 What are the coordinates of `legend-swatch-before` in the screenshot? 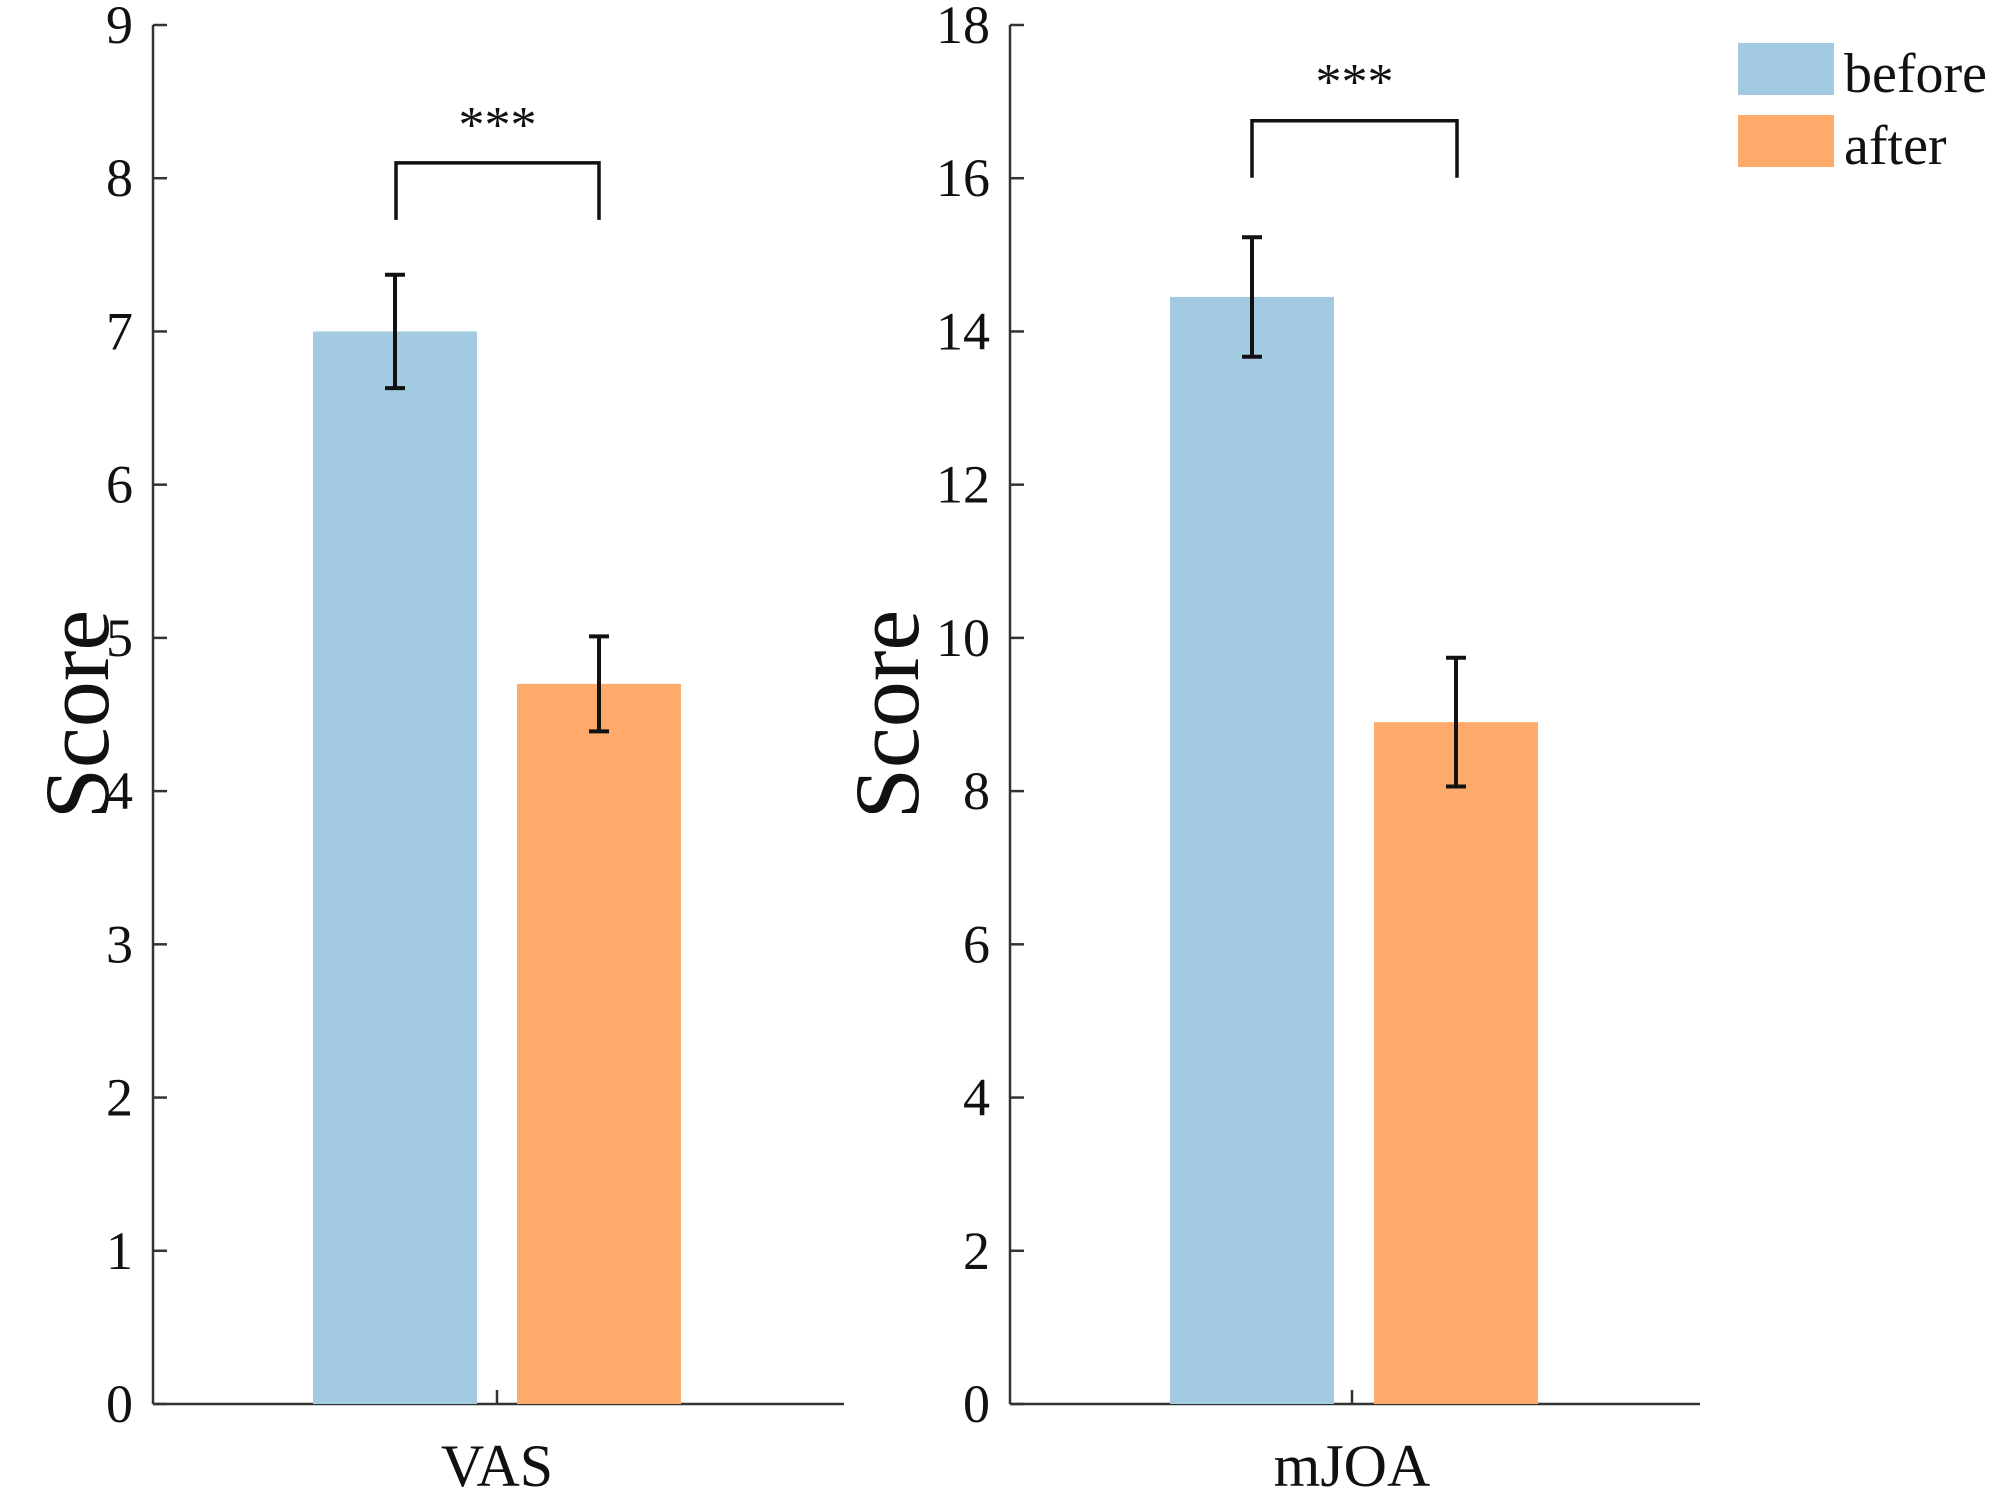 It's located at (1786, 69).